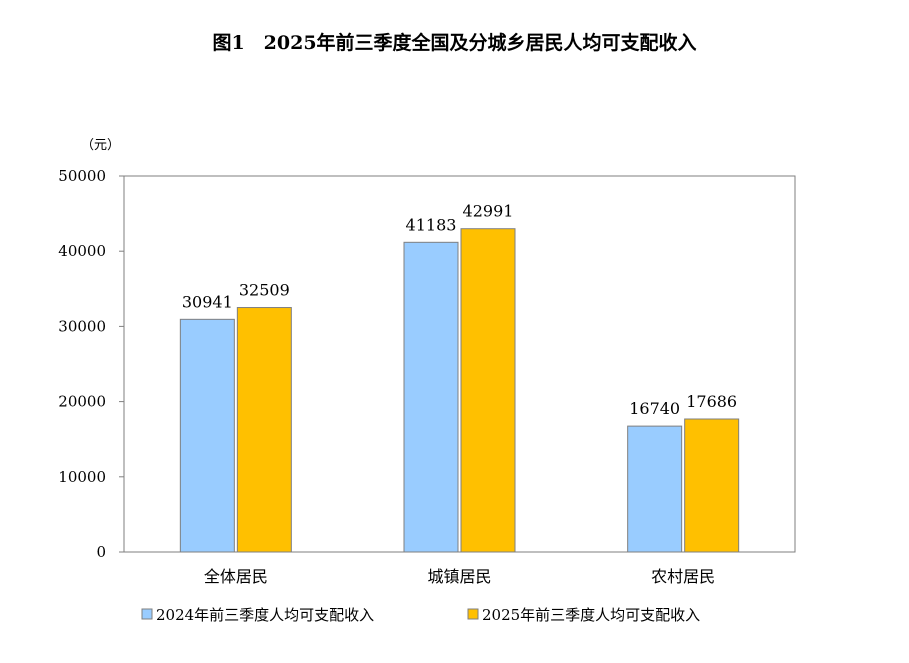 The height and width of the screenshot is (663, 909). I want to click on y-tick-label: 20000, so click(82, 402).